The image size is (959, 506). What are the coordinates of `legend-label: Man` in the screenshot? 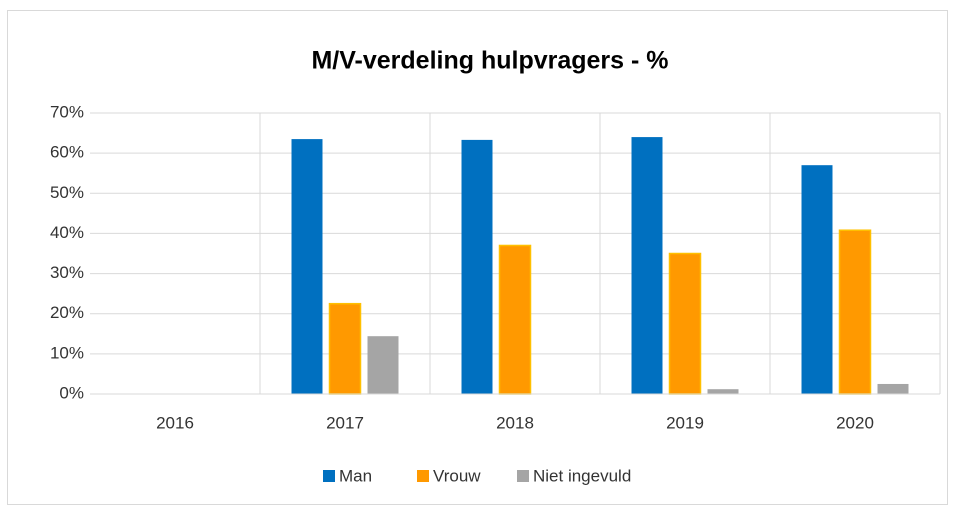 It's located at (355, 475).